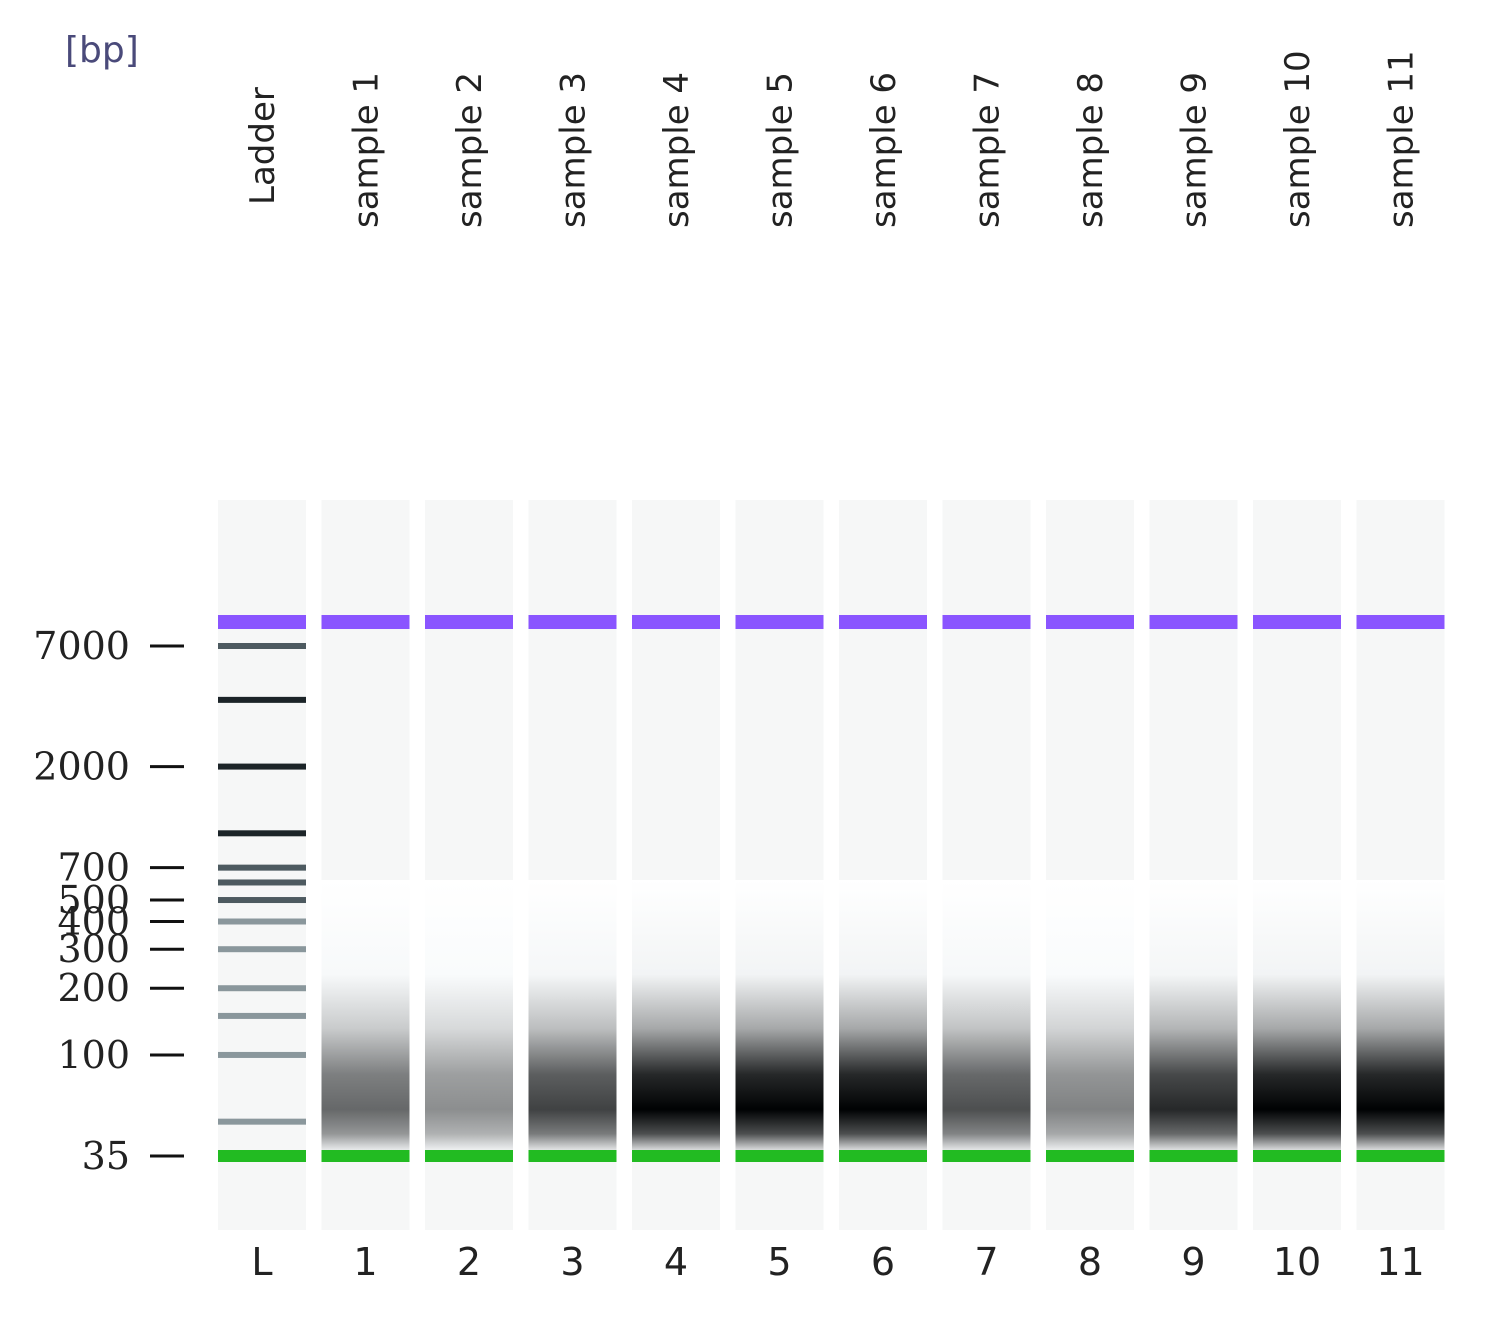  What do you see at coordinates (677, 150) in the screenshot?
I see `lane-name: sample 4` at bounding box center [677, 150].